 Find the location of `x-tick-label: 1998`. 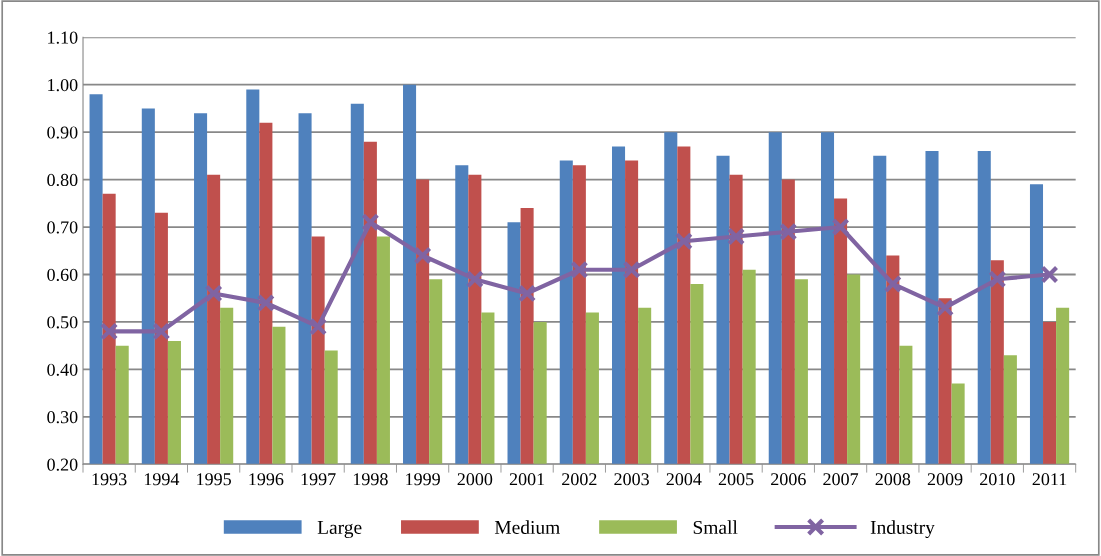

x-tick-label: 1998 is located at coordinates (370, 479).